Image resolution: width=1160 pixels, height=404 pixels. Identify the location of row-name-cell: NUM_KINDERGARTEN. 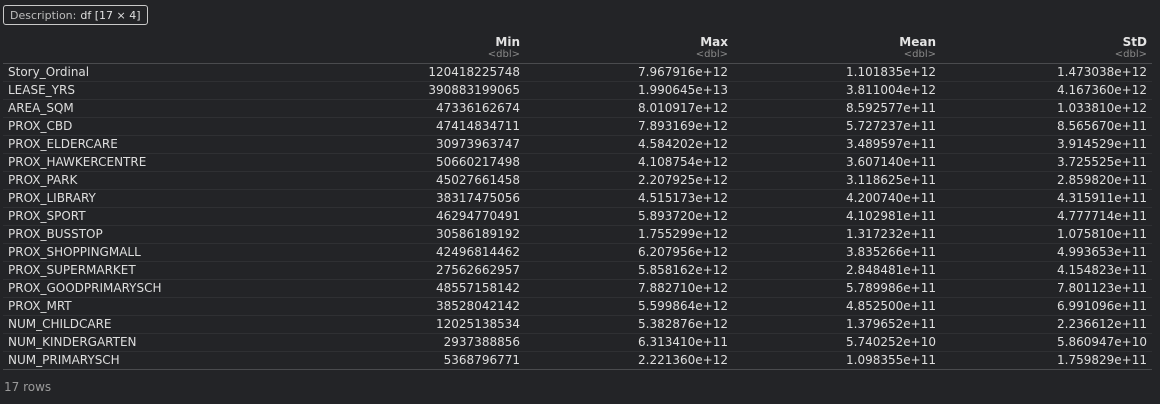
(108, 342).